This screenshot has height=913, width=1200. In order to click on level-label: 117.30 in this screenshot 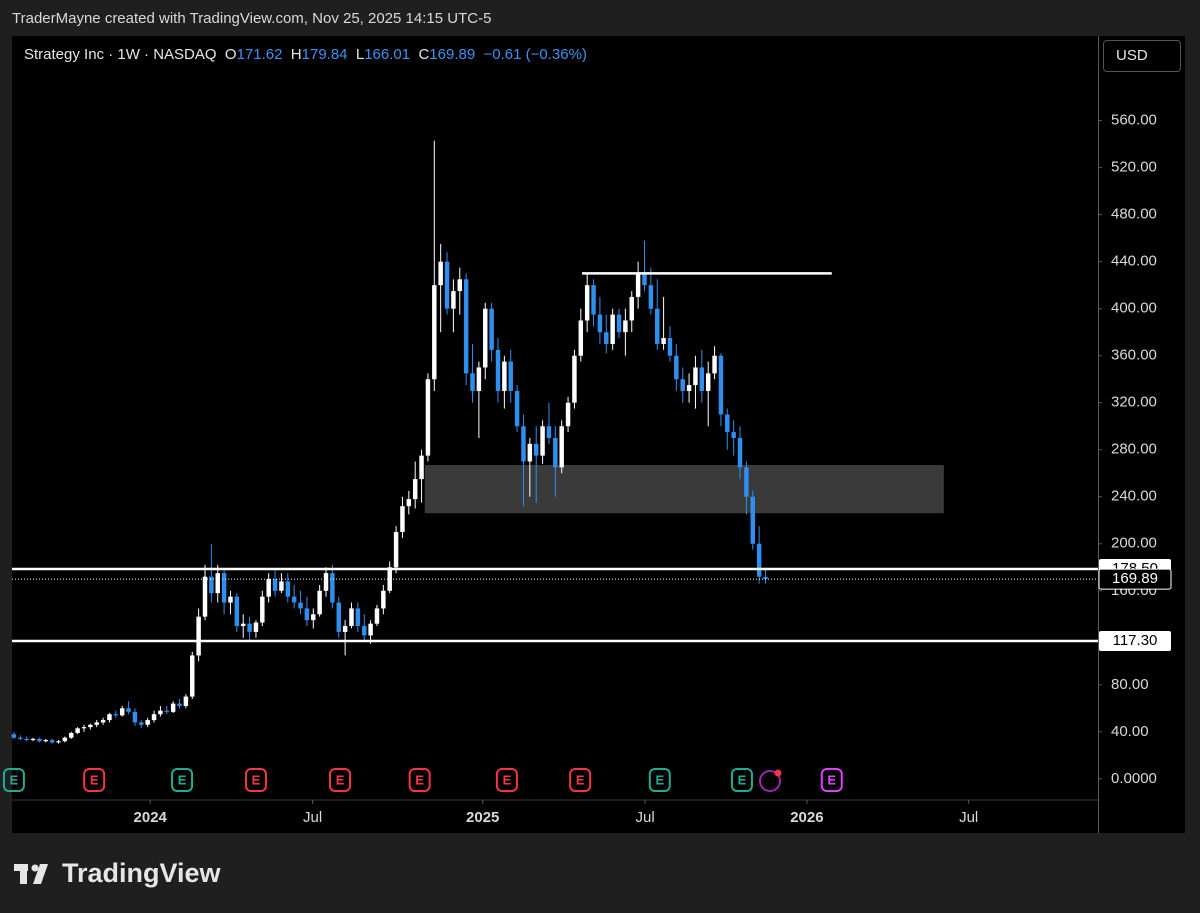, I will do `click(1135, 640)`.